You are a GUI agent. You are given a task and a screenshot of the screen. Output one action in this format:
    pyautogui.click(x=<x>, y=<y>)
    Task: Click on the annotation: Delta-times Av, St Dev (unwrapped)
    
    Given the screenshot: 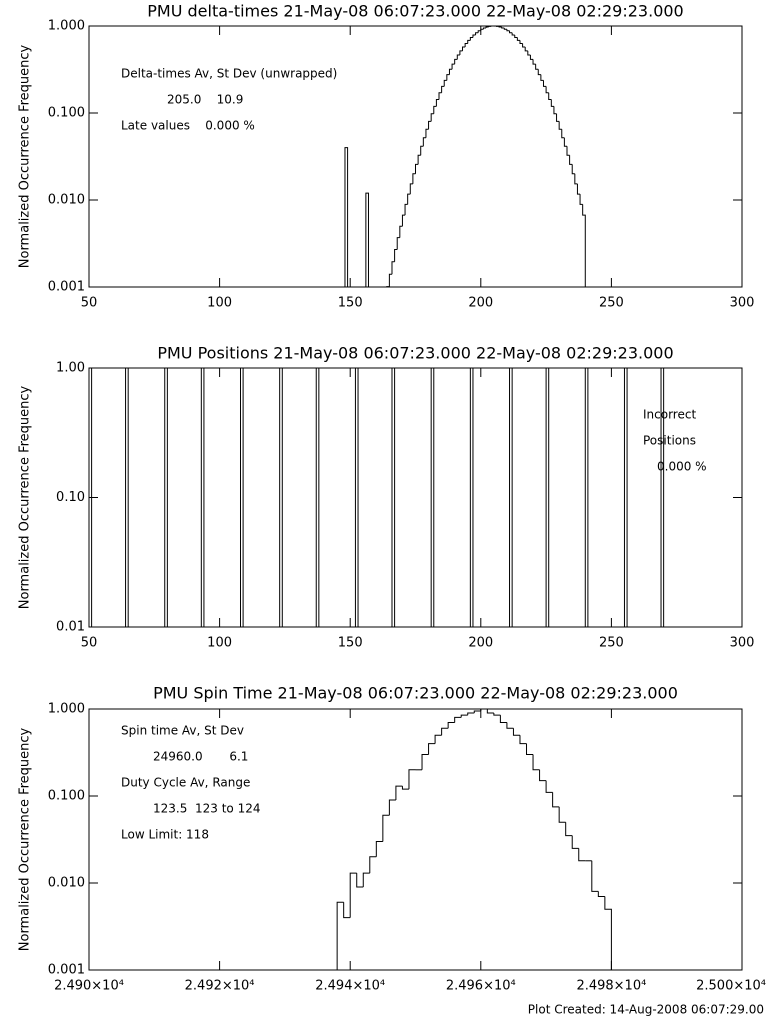 What is the action you would take?
    pyautogui.click(x=229, y=74)
    